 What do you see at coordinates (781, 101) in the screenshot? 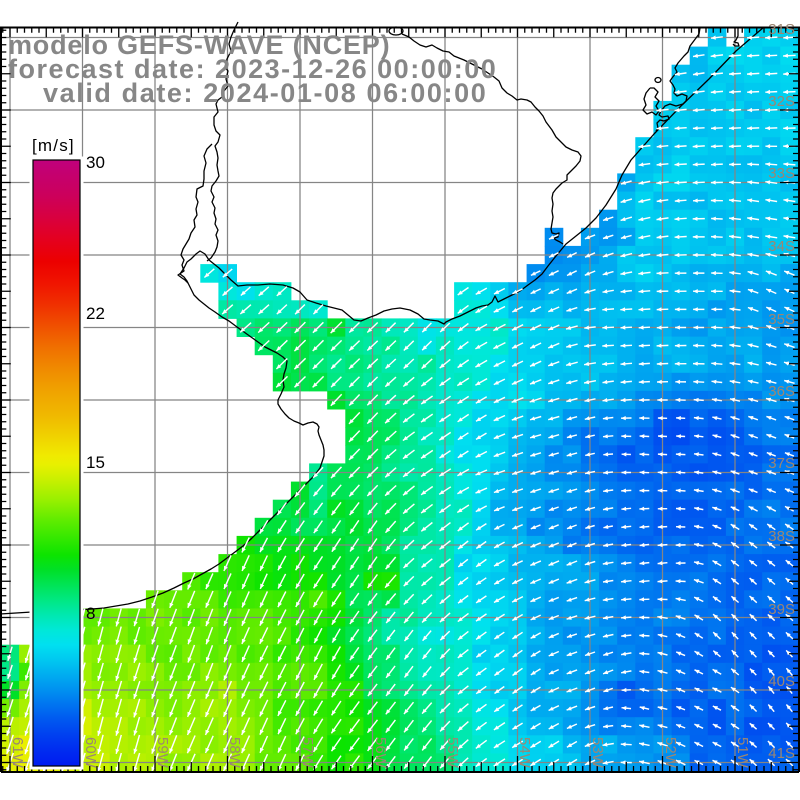
I see `svg-text: 32S` at bounding box center [781, 101].